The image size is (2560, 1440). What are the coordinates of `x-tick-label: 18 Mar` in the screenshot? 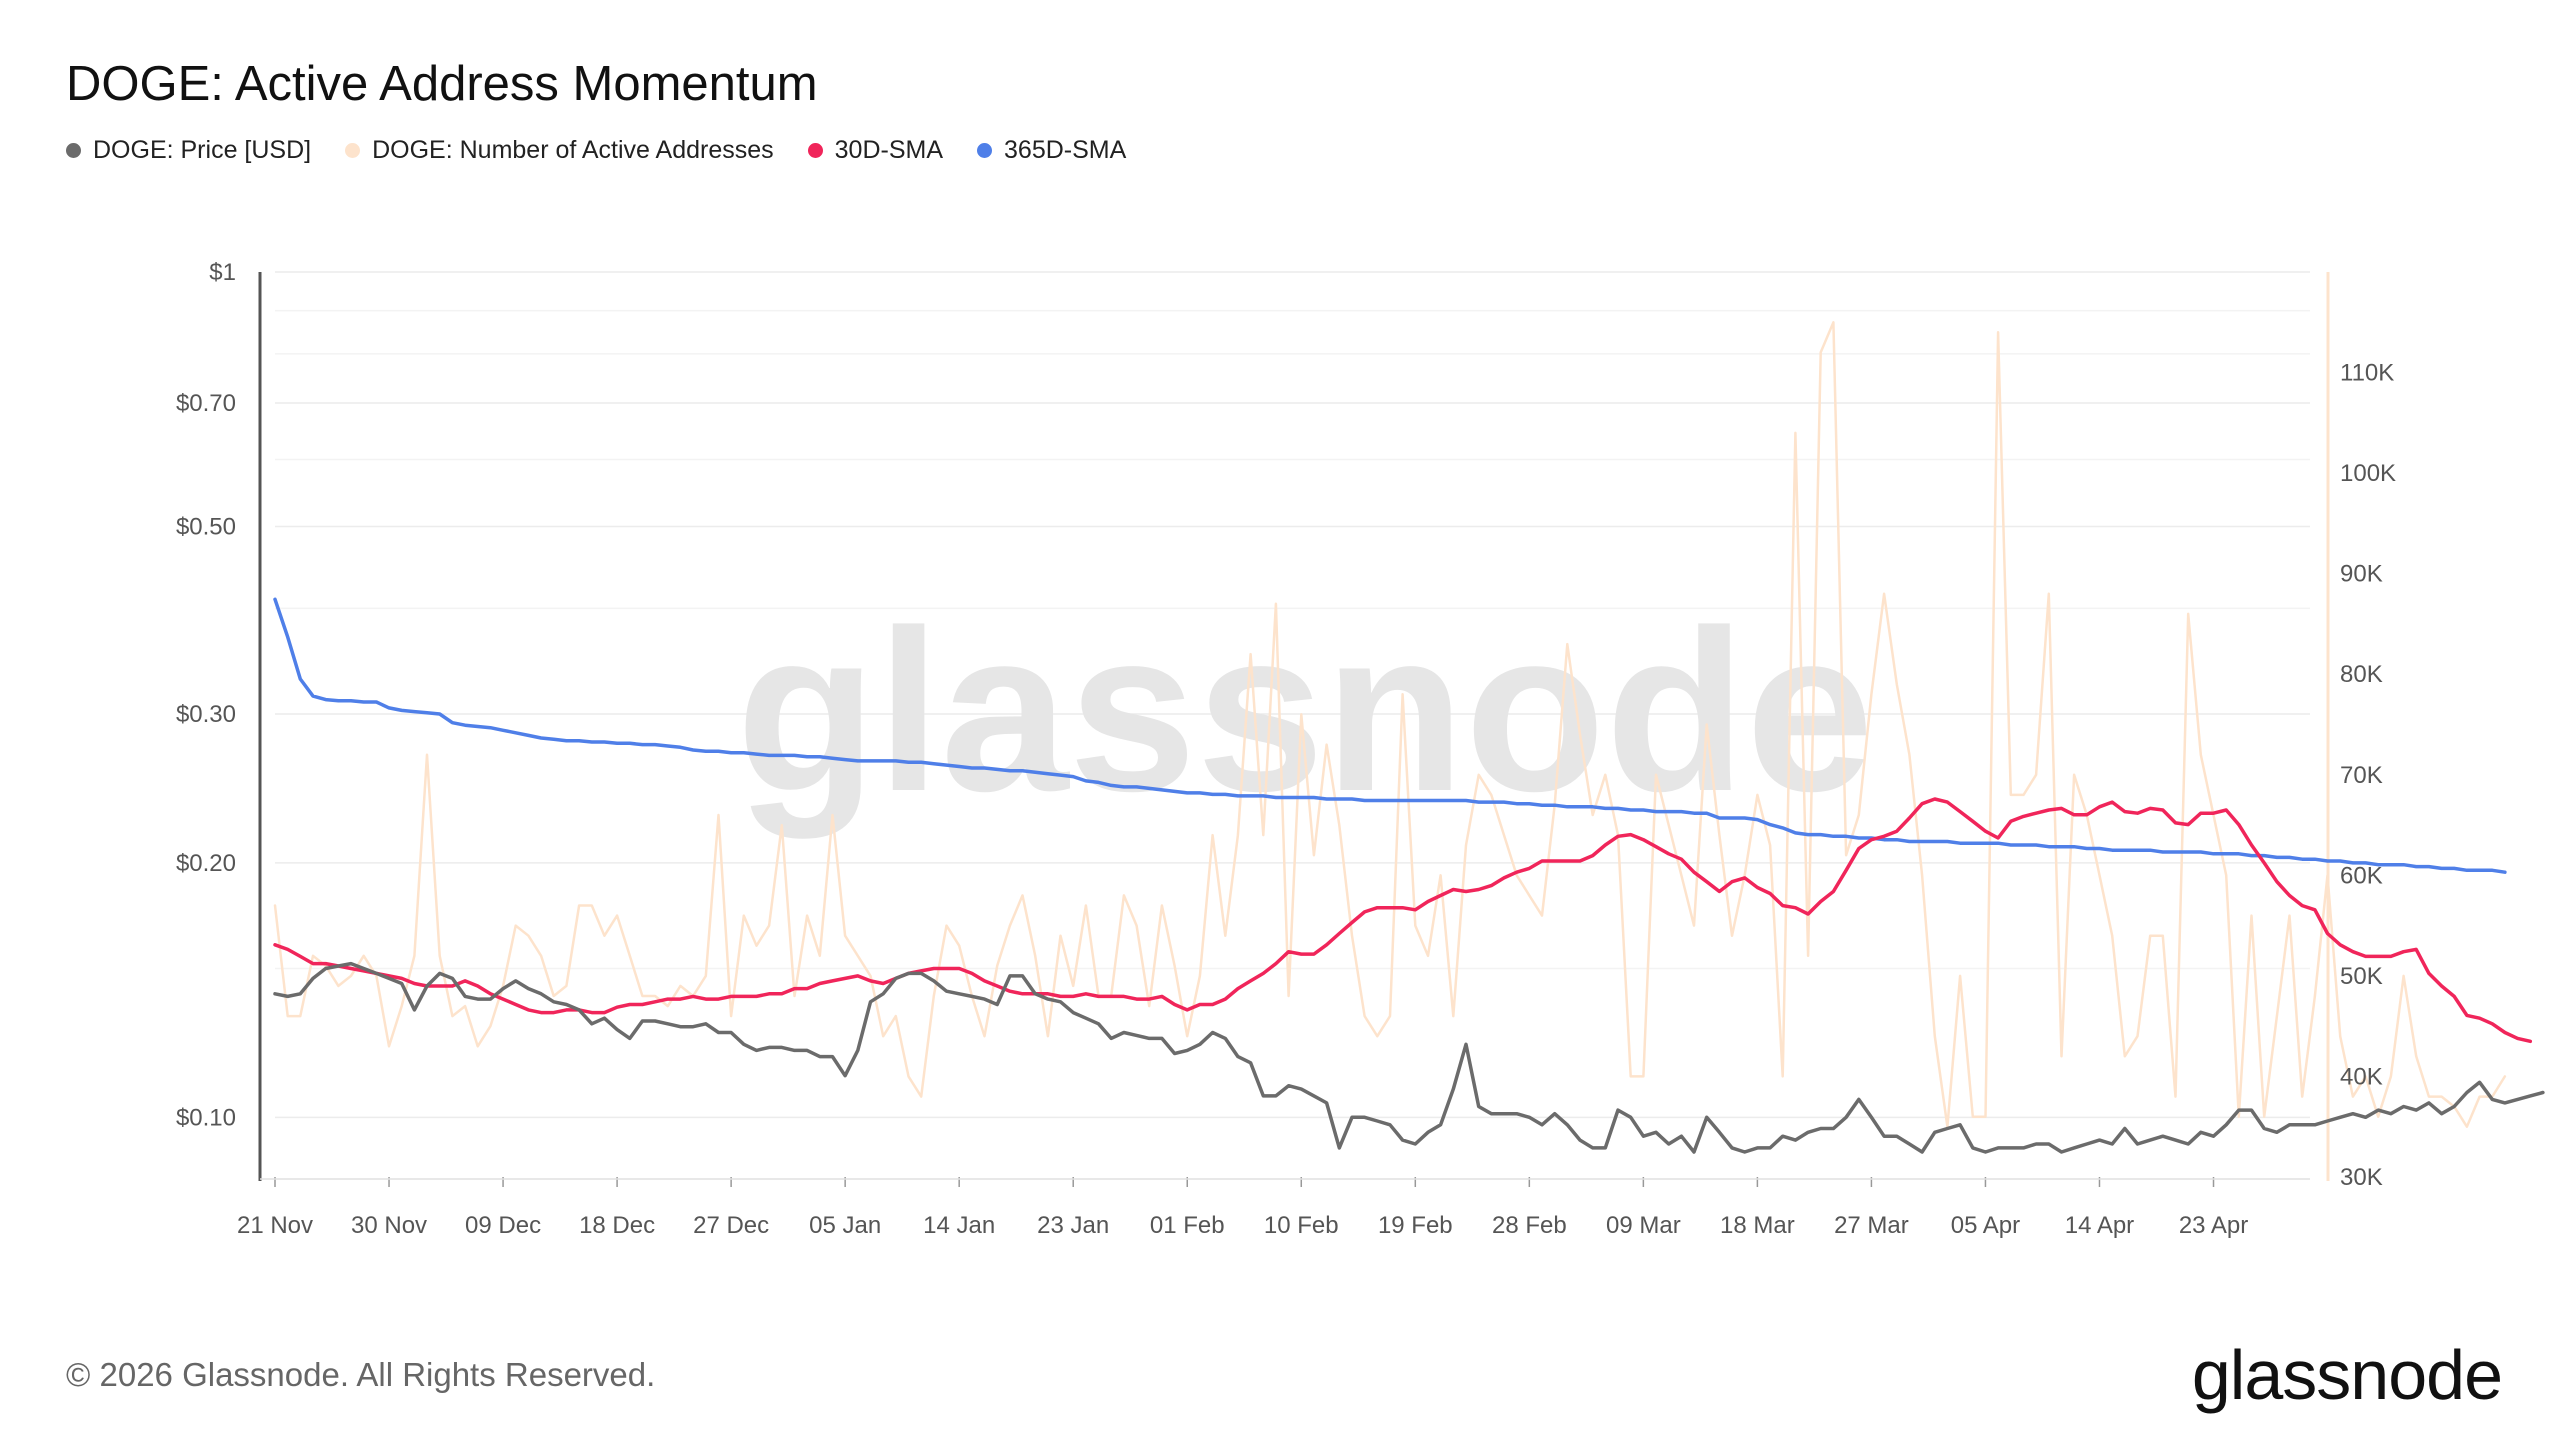 It's located at (1757, 1225).